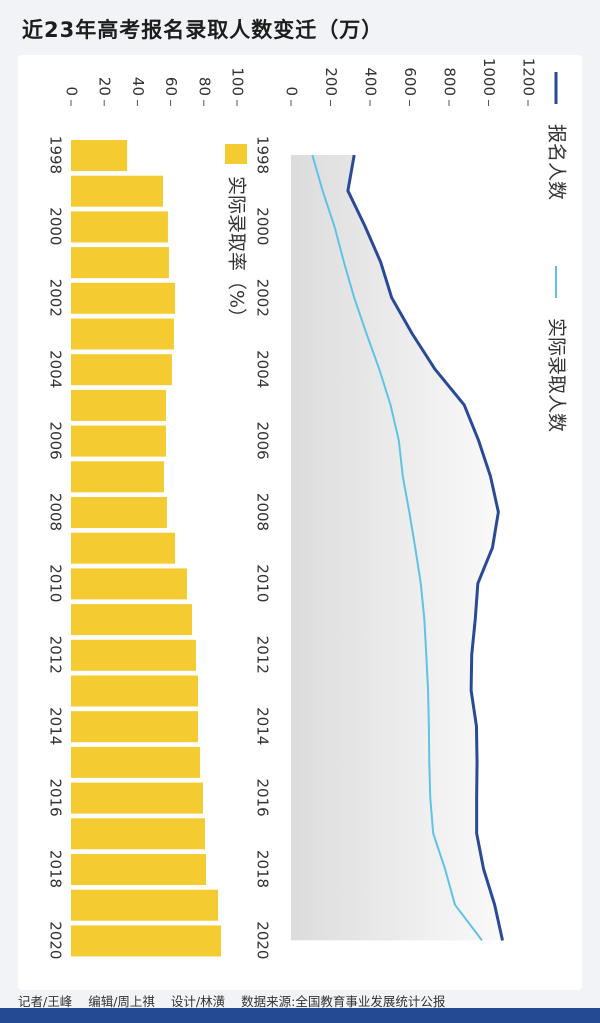 The width and height of the screenshot is (600, 1023). What do you see at coordinates (105, 86) in the screenshot?
I see `y-tick-label: 20` at bounding box center [105, 86].